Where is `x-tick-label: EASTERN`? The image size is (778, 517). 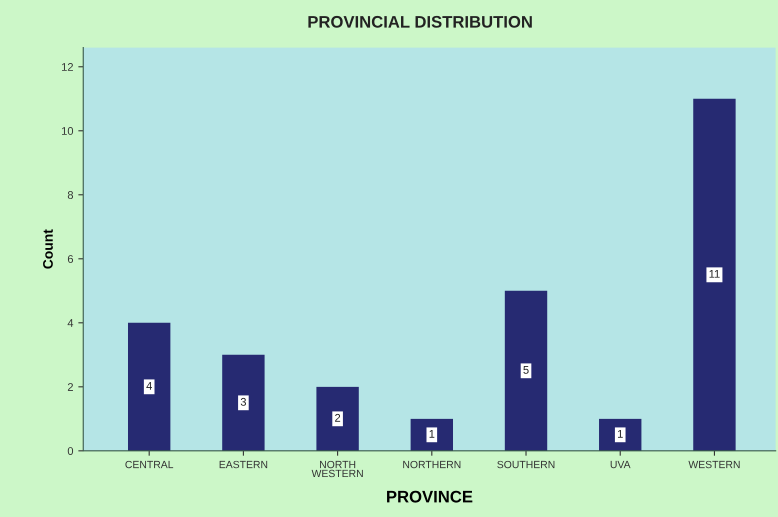
x-tick-label: EASTERN is located at coordinates (244, 464).